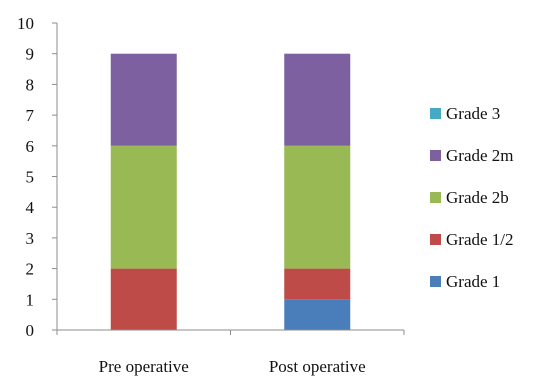  What do you see at coordinates (317, 366) in the screenshot?
I see `x-tick-label-post-operative: Post operative` at bounding box center [317, 366].